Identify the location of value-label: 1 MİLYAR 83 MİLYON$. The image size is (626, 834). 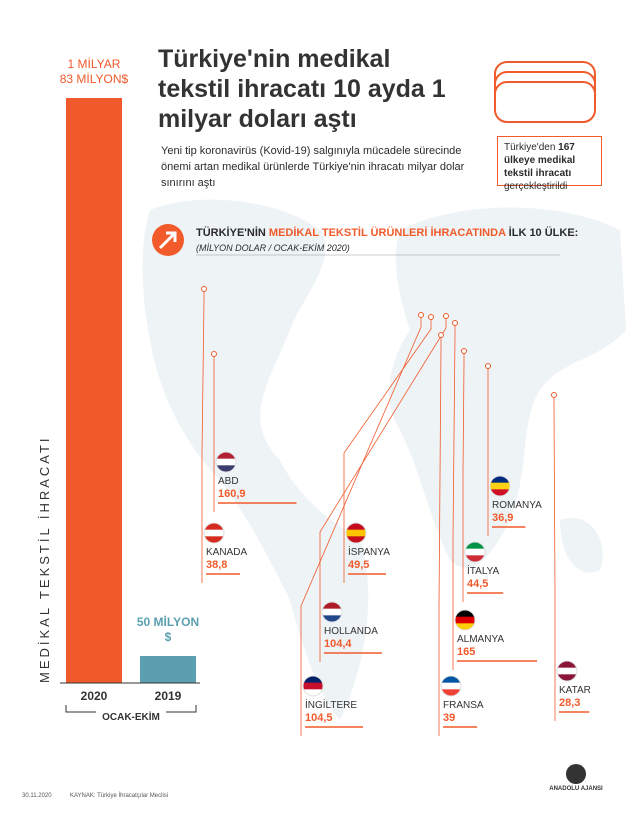
(94, 71).